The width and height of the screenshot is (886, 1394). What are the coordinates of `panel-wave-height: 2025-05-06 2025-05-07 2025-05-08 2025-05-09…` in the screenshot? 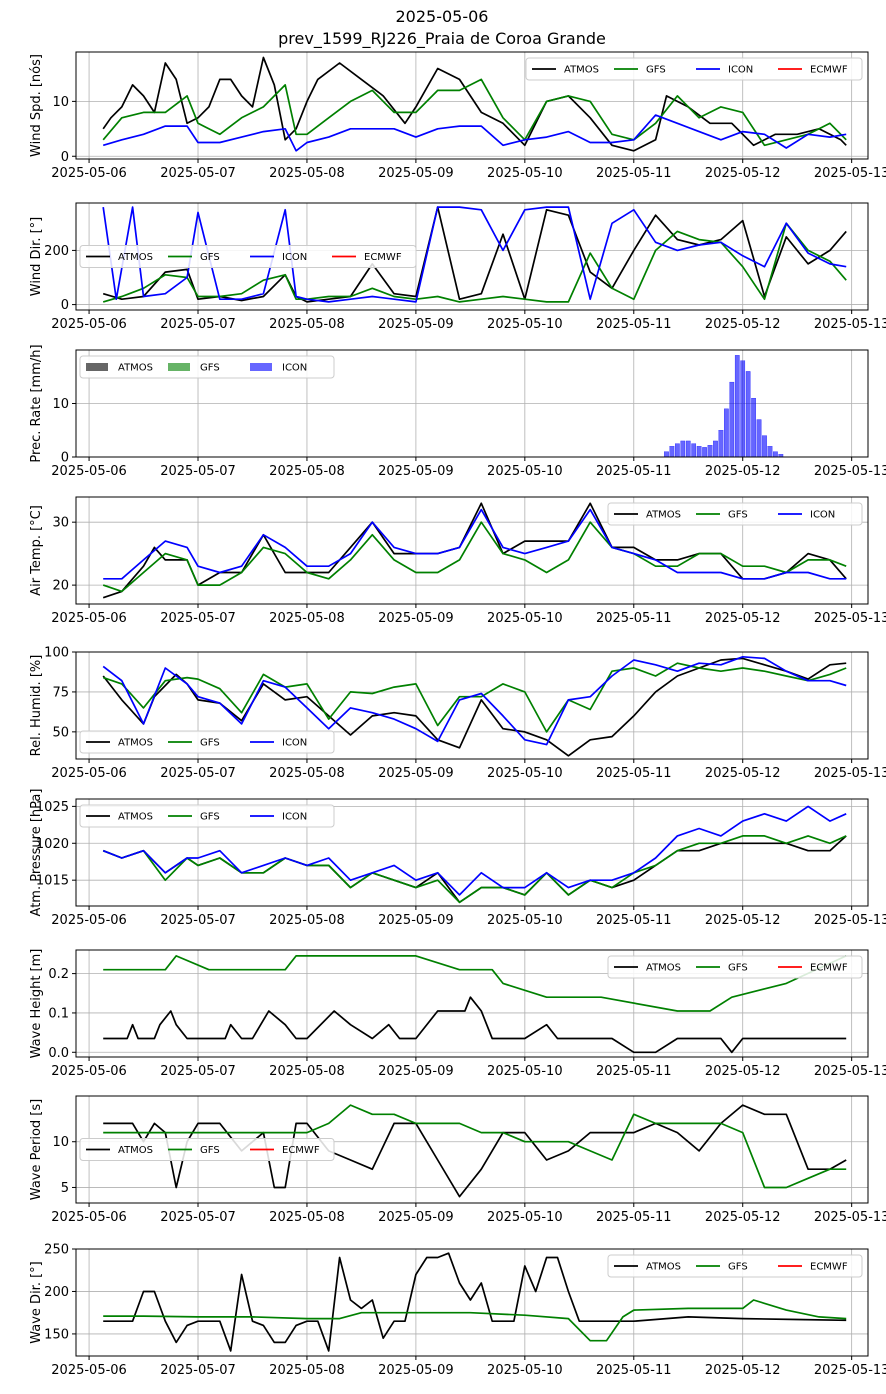 It's located at (457, 1014).